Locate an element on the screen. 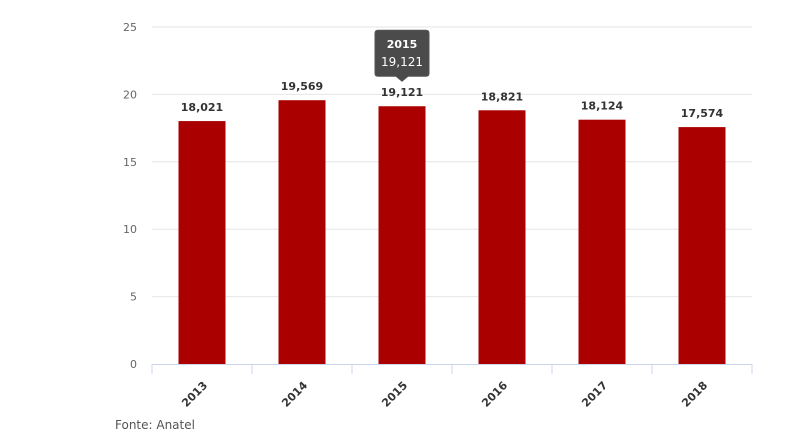  y-tick-label: 20 is located at coordinates (130, 94).